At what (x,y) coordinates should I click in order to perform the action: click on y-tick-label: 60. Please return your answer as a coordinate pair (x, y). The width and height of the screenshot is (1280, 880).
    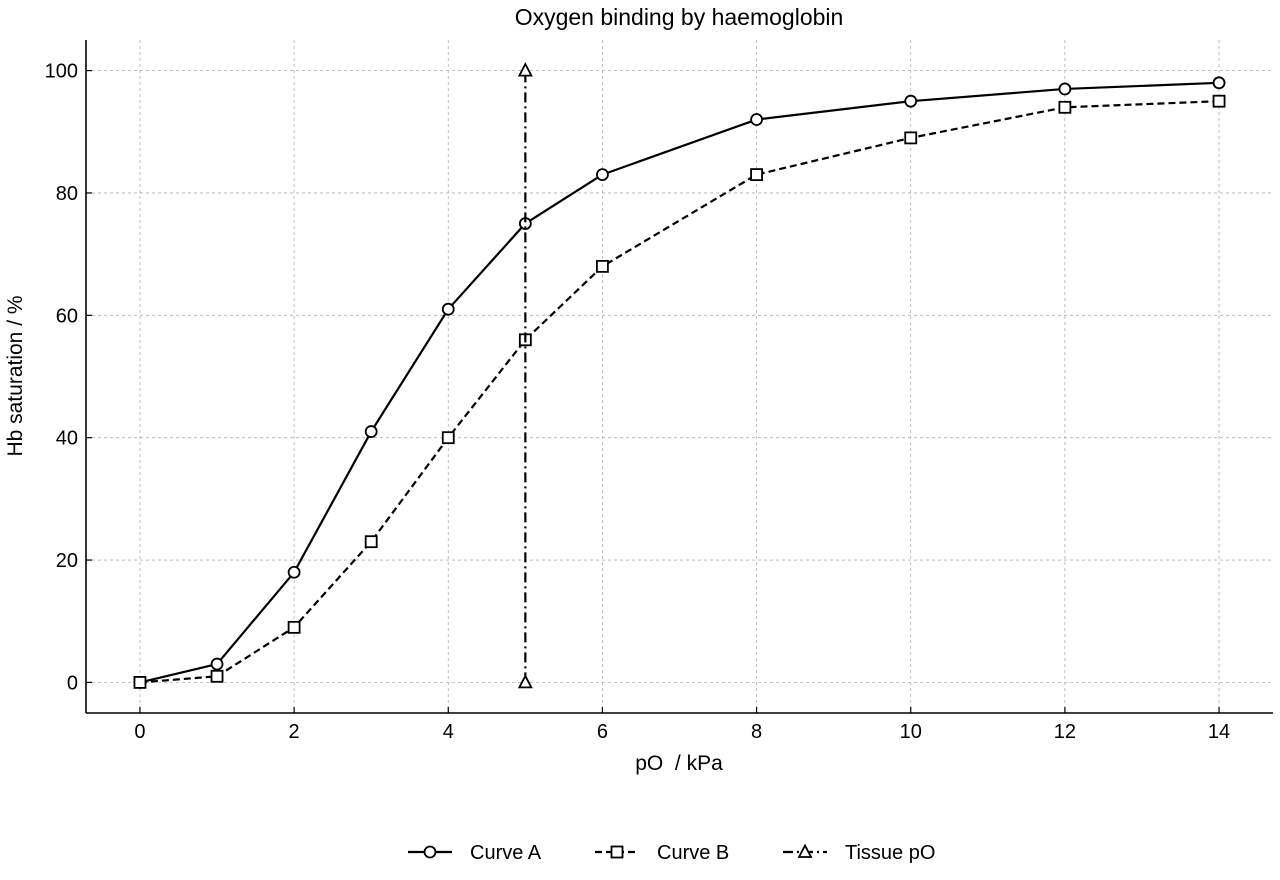
    Looking at the image, I should click on (67, 316).